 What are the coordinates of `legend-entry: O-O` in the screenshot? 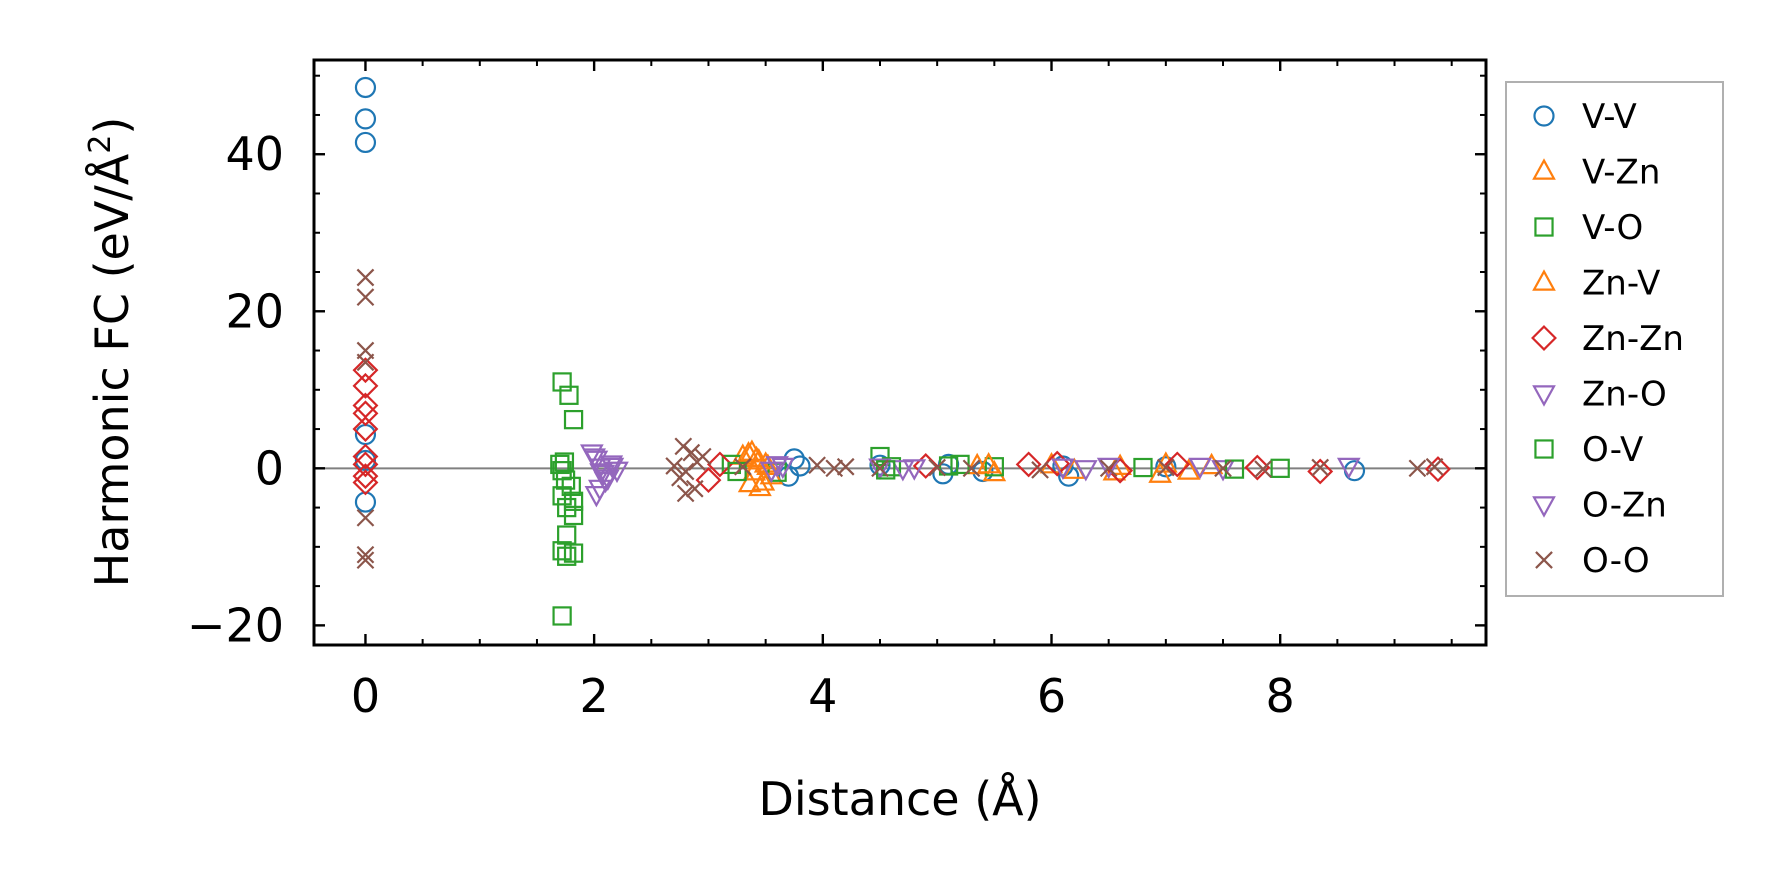 It's located at (1592, 561).